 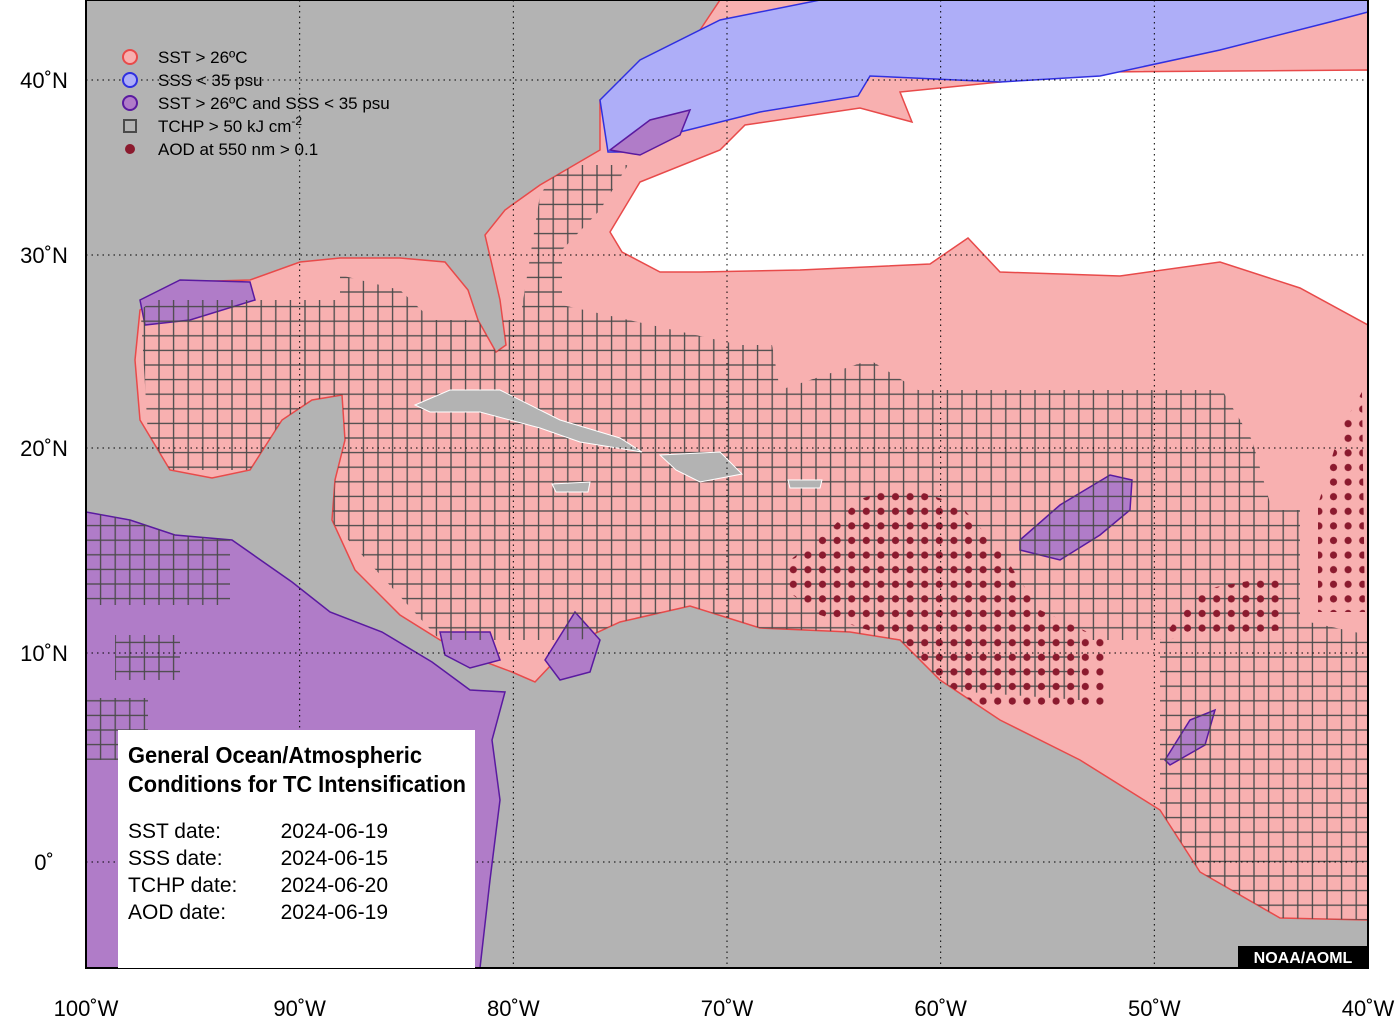 I want to click on info-box, so click(x=296, y=849).